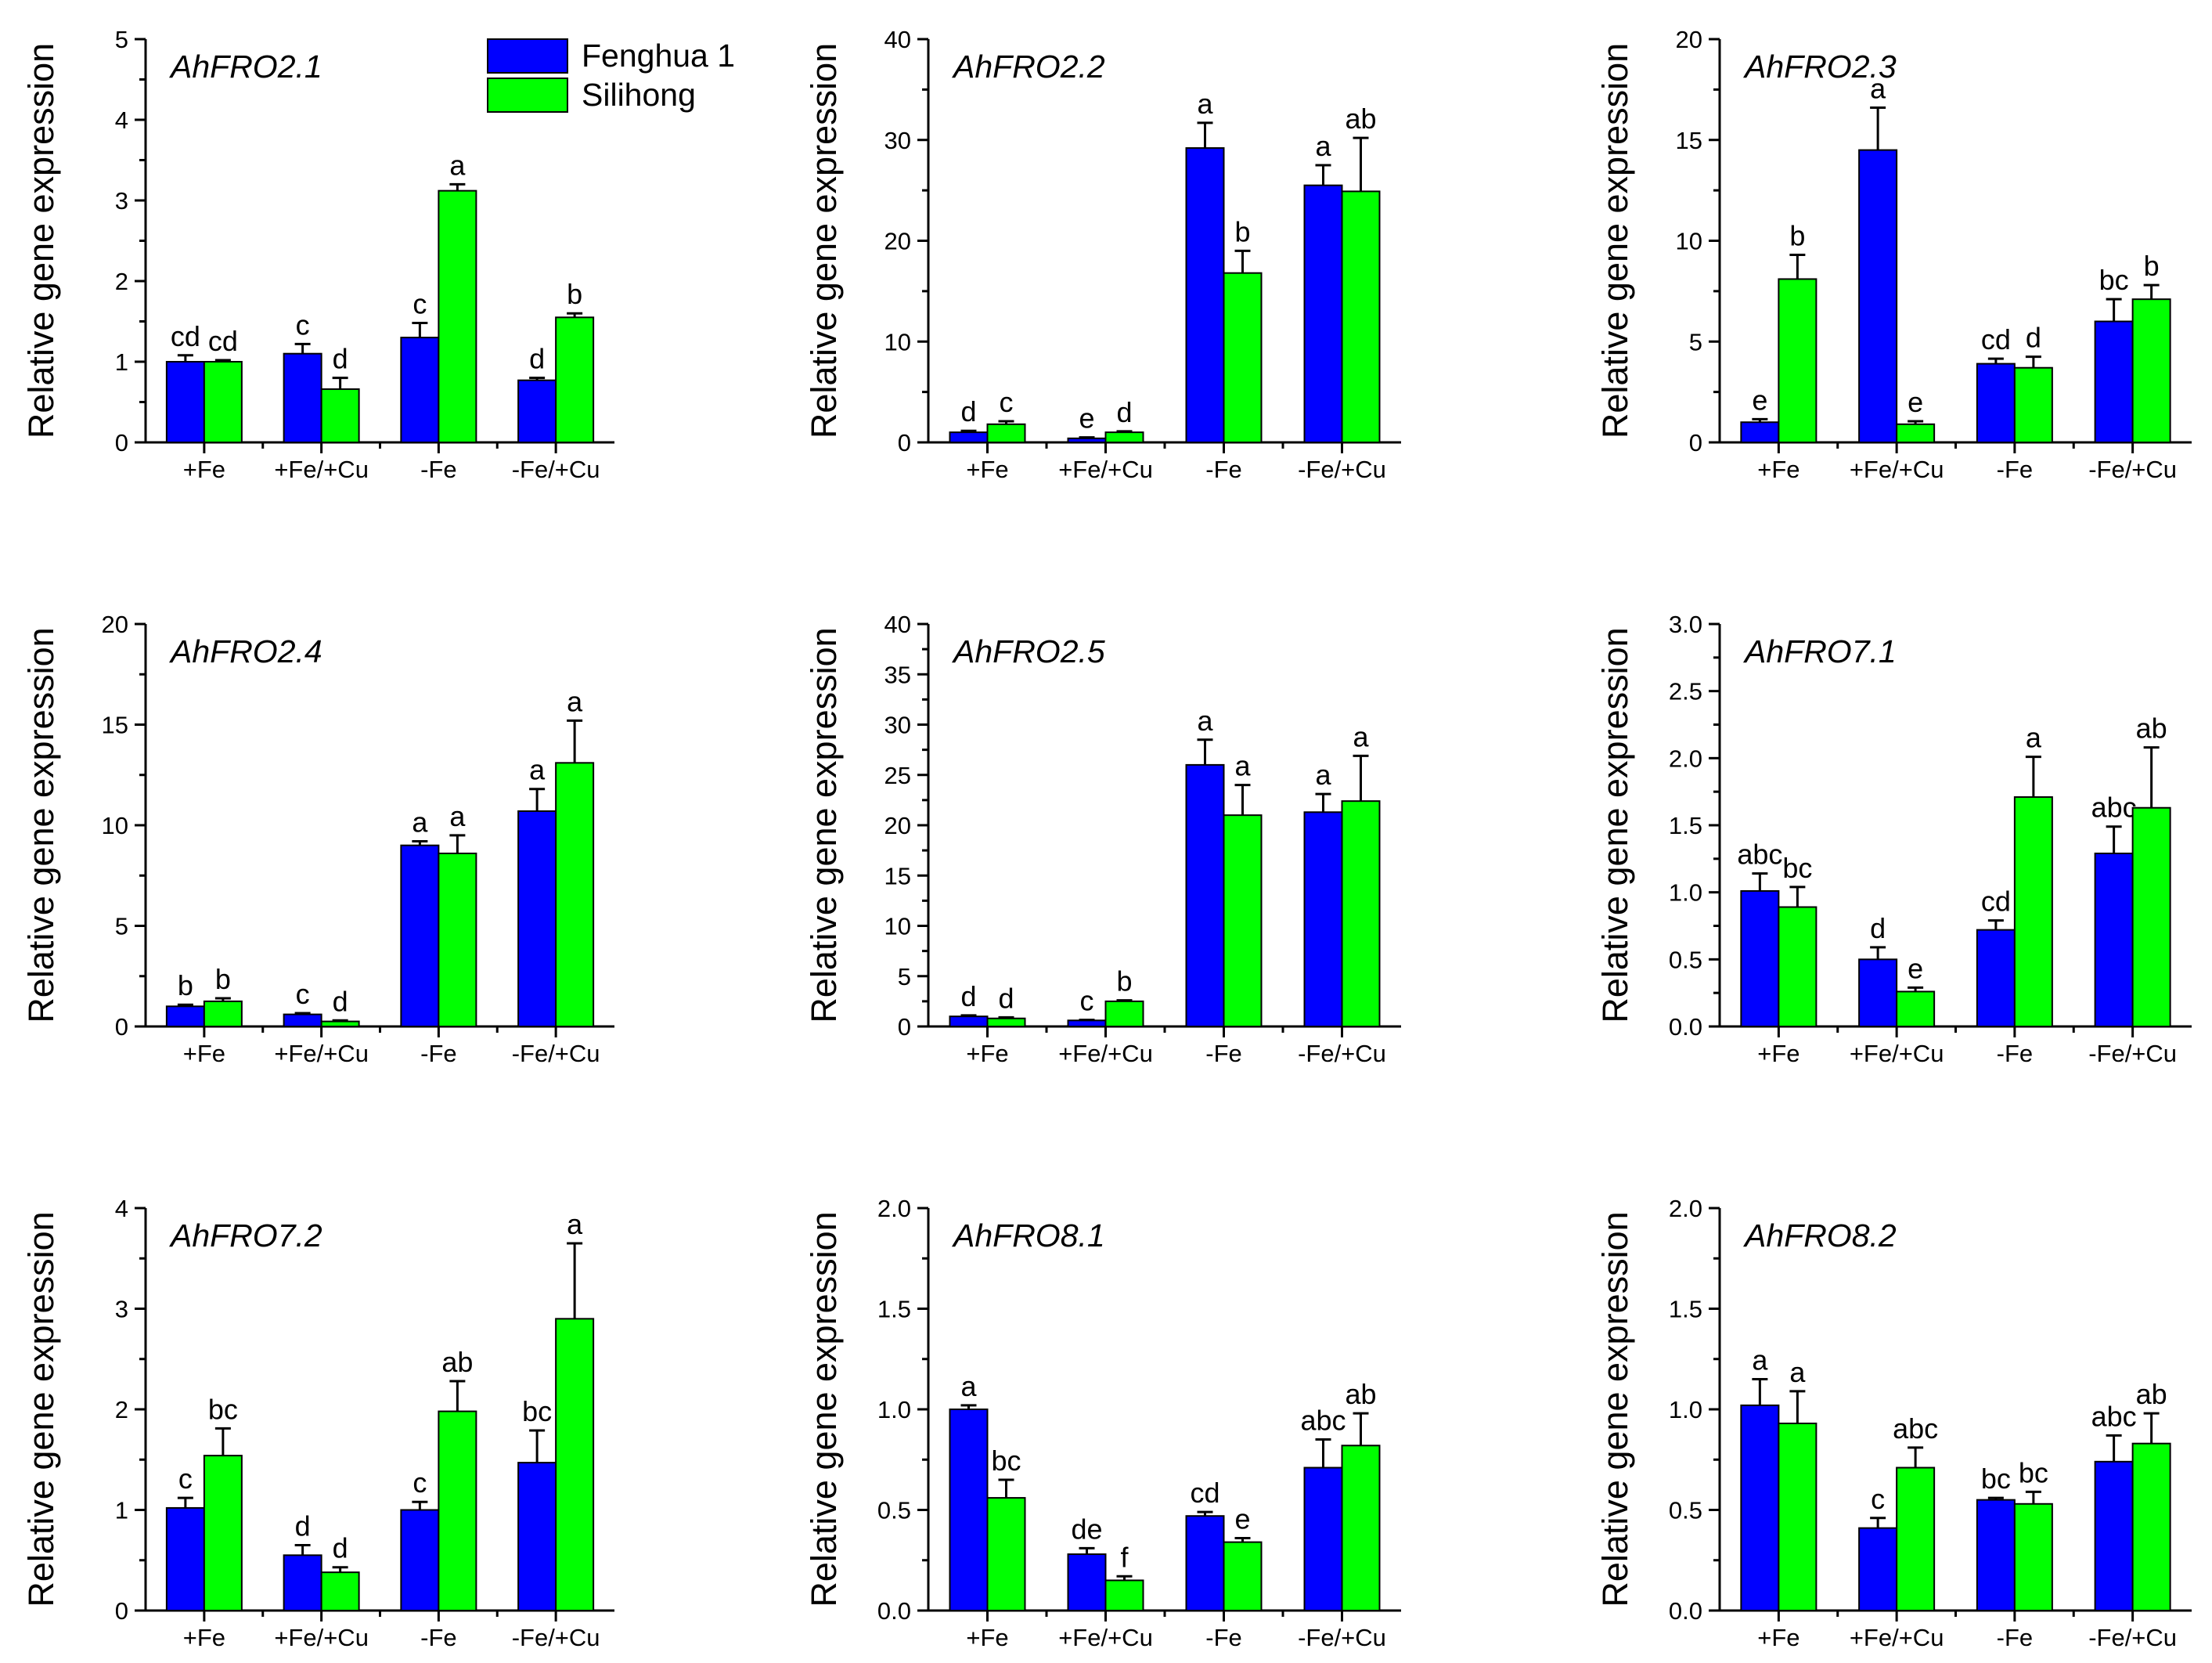 The height and width of the screenshot is (1663, 2212). I want to click on y-tick-label: 20, so click(115, 624).